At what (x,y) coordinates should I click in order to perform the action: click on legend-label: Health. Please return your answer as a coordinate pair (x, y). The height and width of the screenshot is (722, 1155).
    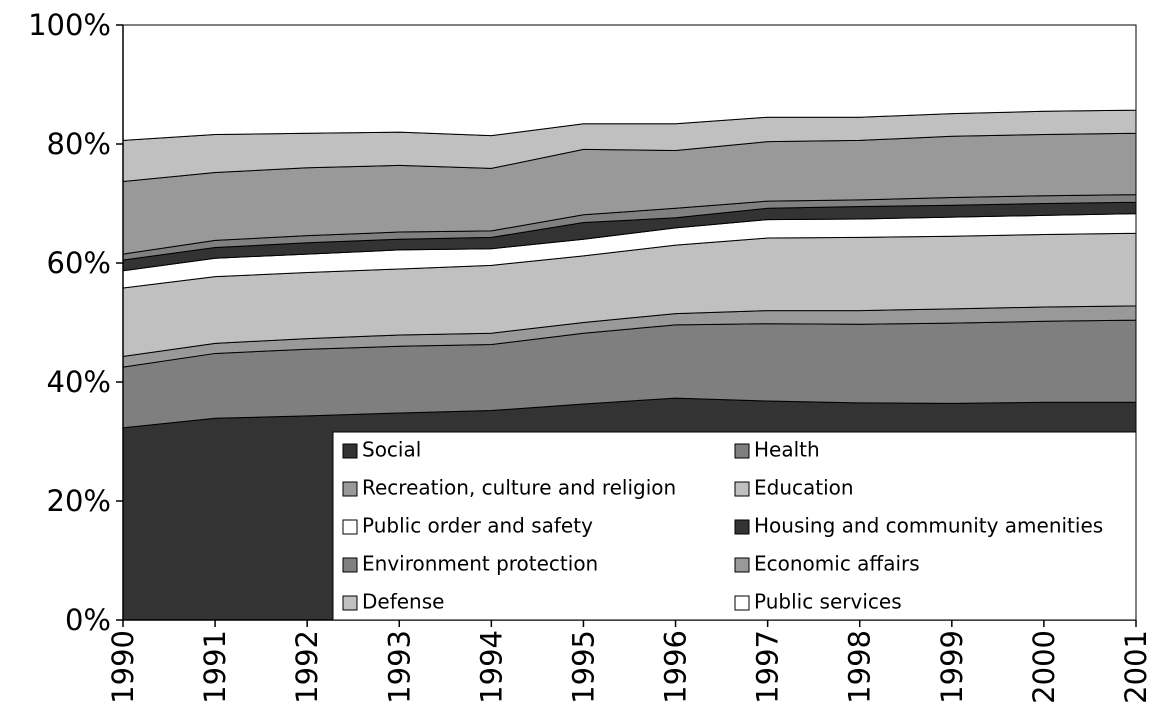
    Looking at the image, I should click on (787, 450).